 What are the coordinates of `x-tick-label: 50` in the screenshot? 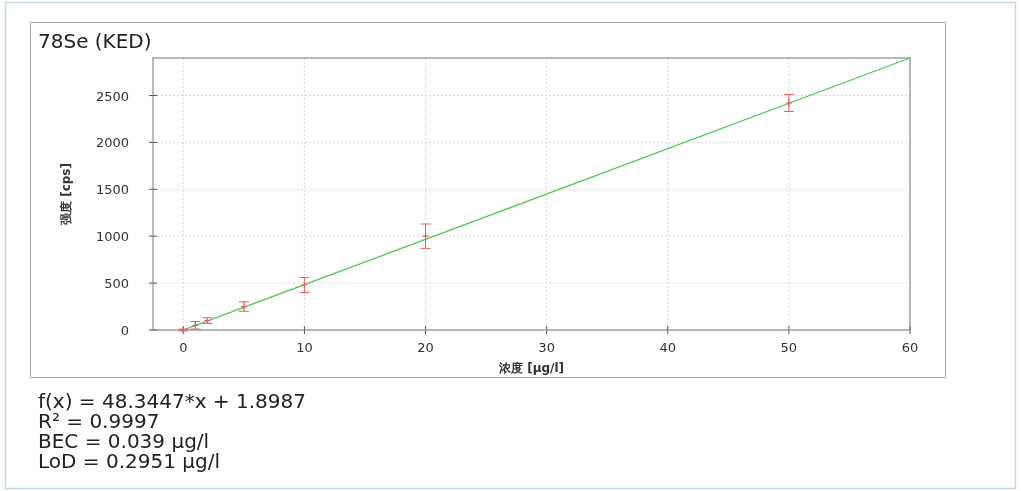 It's located at (789, 347).